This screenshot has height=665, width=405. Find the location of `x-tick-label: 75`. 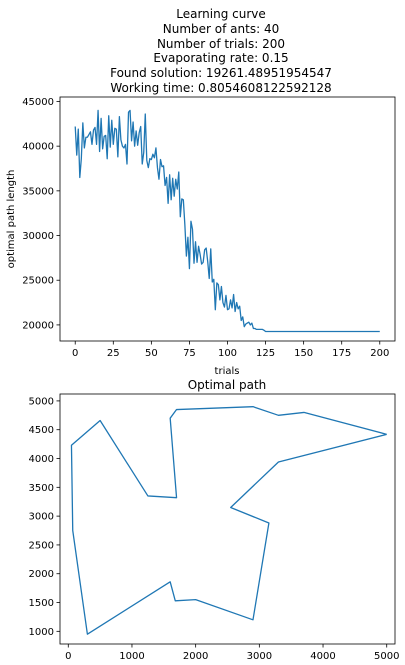

x-tick-label: 75 is located at coordinates (189, 353).